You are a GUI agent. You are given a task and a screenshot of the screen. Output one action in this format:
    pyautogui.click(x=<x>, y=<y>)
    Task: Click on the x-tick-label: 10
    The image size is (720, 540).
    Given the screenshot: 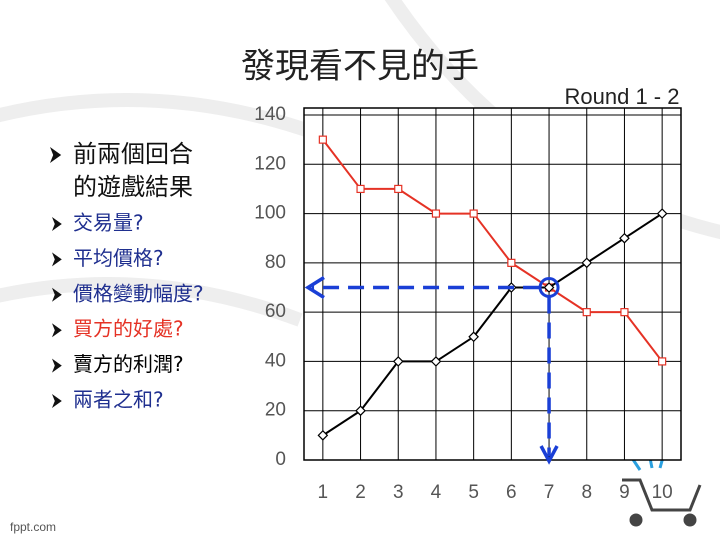 What is the action you would take?
    pyautogui.click(x=662, y=492)
    